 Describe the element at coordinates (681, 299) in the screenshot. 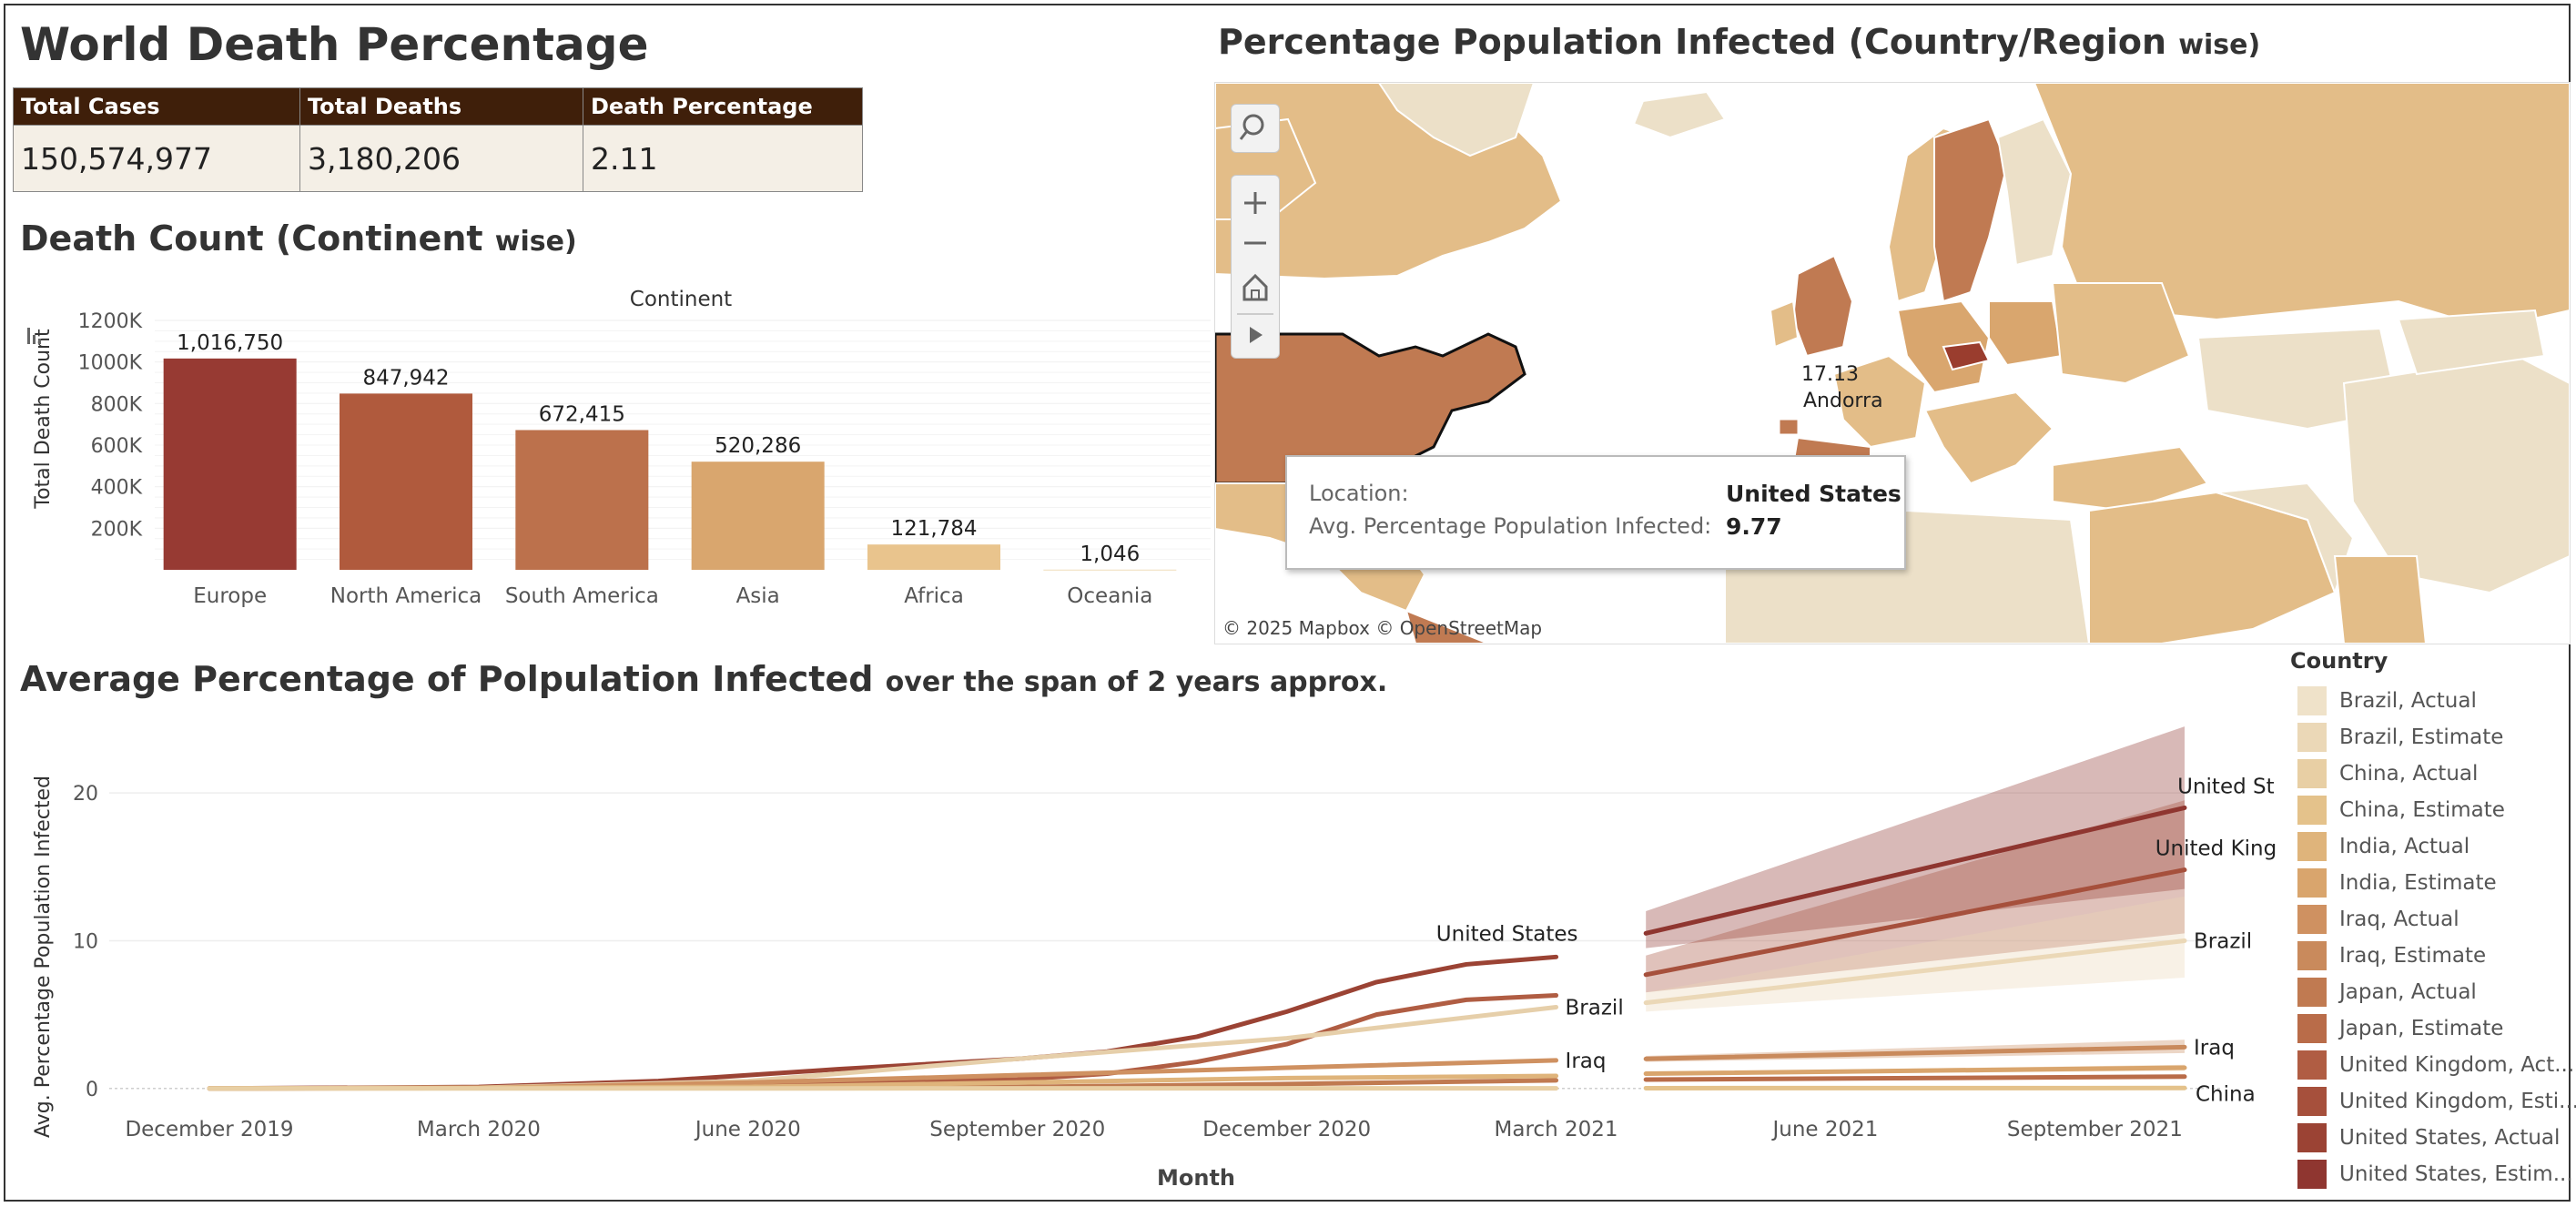

I see `bar-chart-title: Continent` at that location.